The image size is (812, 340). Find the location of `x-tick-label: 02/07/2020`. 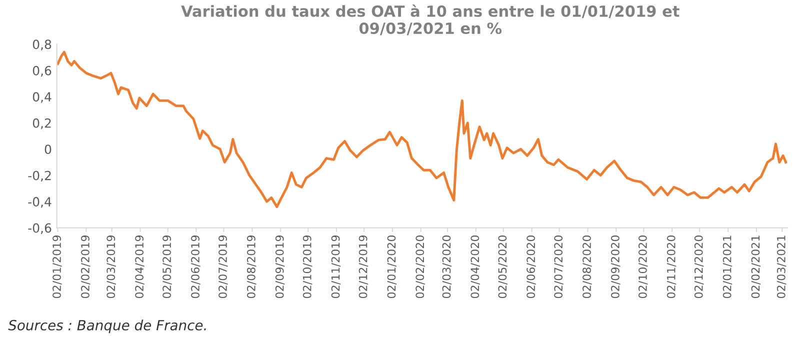

x-tick-label: 02/07/2020 is located at coordinates (559, 266).